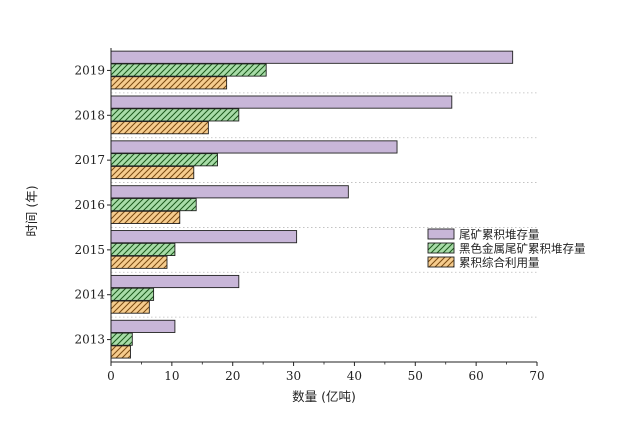 The height and width of the screenshot is (431, 624). Describe the element at coordinates (324, 396) in the screenshot. I see `x-axis-title: 数量 (亿吨)` at that location.